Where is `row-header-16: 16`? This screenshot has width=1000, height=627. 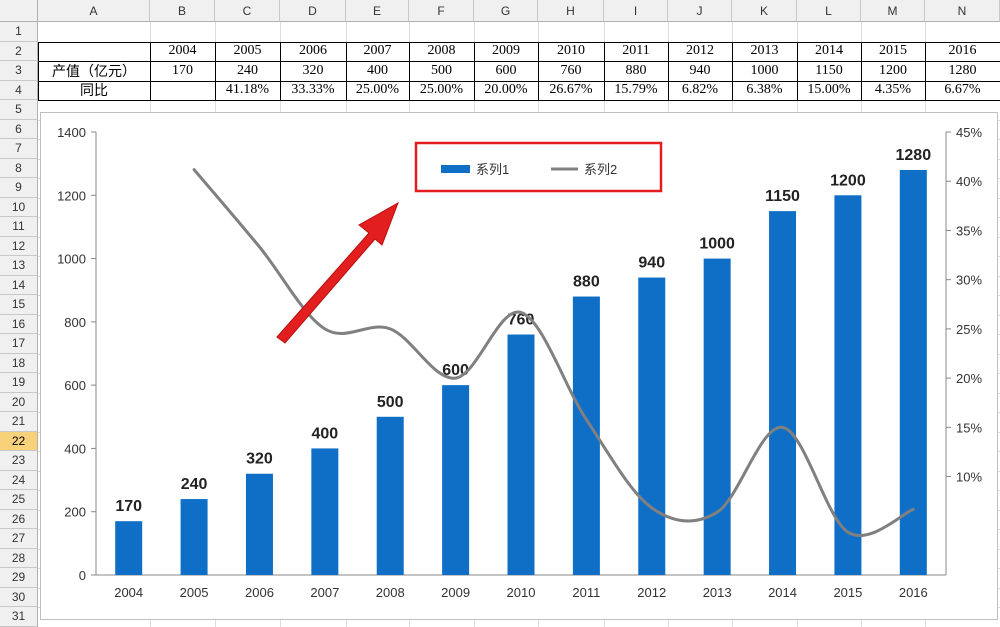 row-header-16: 16 is located at coordinates (19, 324).